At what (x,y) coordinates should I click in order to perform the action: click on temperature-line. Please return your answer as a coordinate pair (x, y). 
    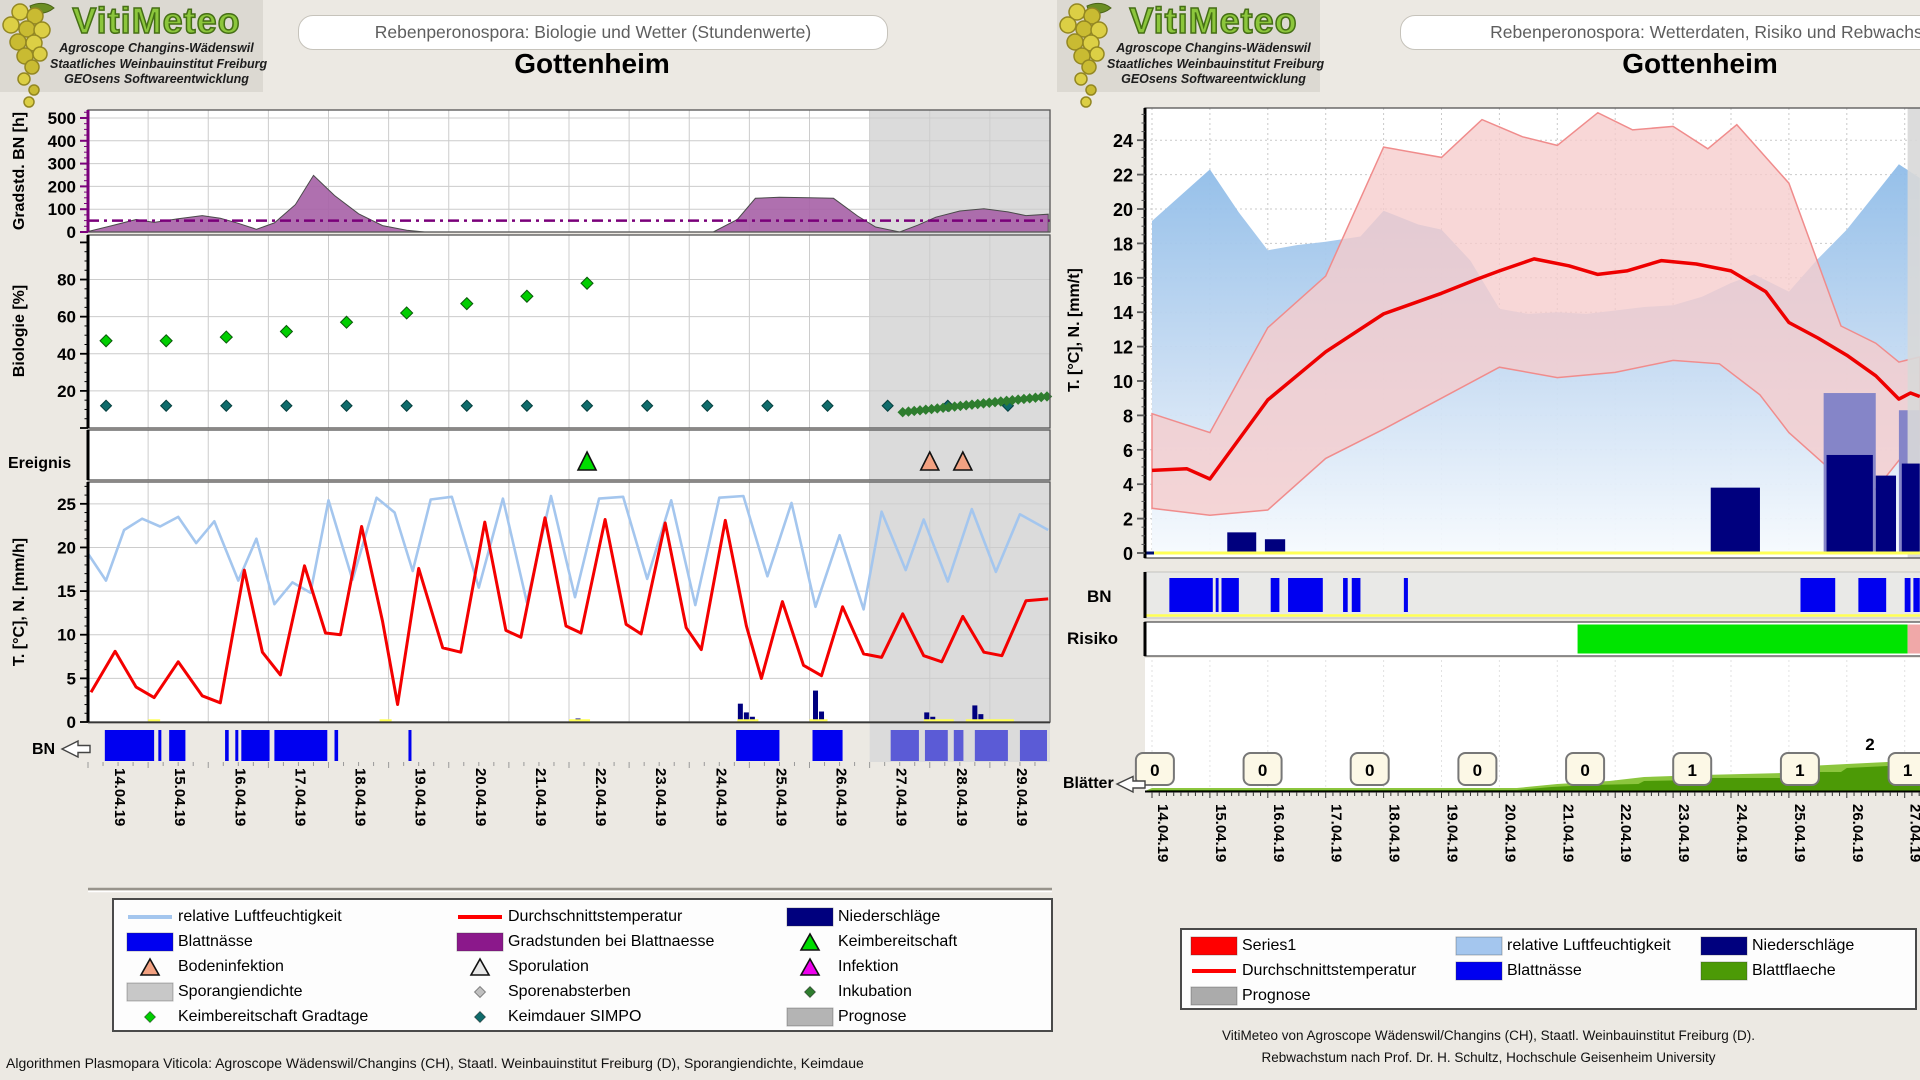
    Looking at the image, I should click on (569, 611).